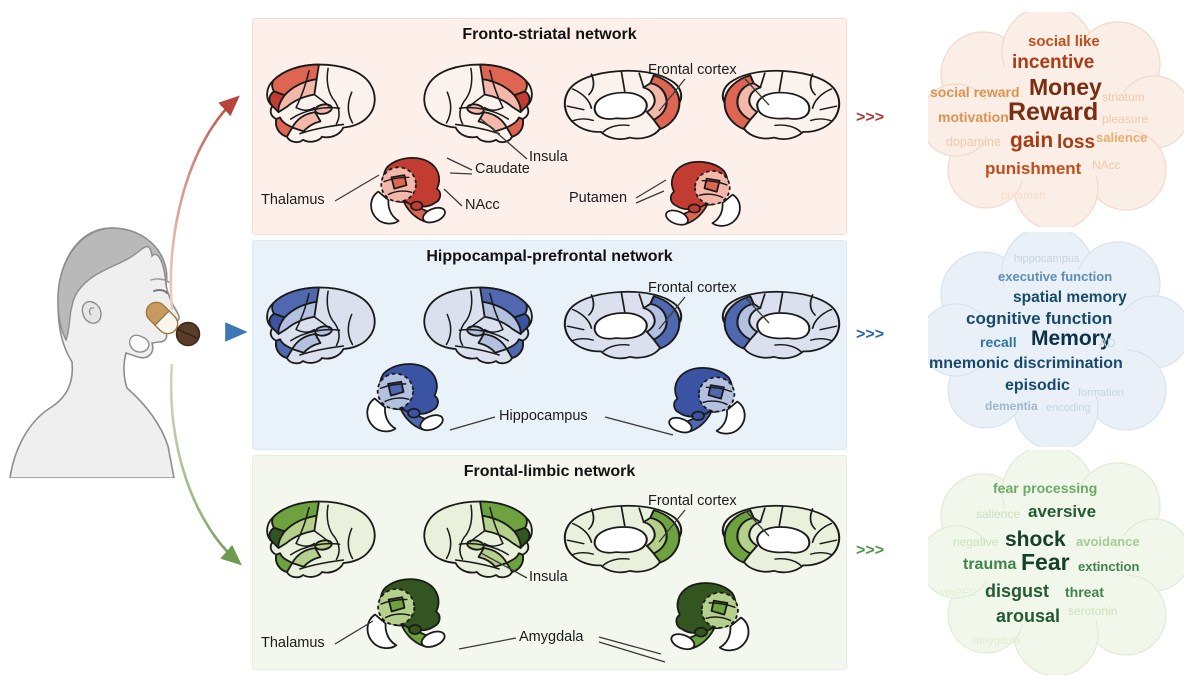  Describe the element at coordinates (1028, 616) in the screenshot. I see `cloud-word: arousal` at that location.